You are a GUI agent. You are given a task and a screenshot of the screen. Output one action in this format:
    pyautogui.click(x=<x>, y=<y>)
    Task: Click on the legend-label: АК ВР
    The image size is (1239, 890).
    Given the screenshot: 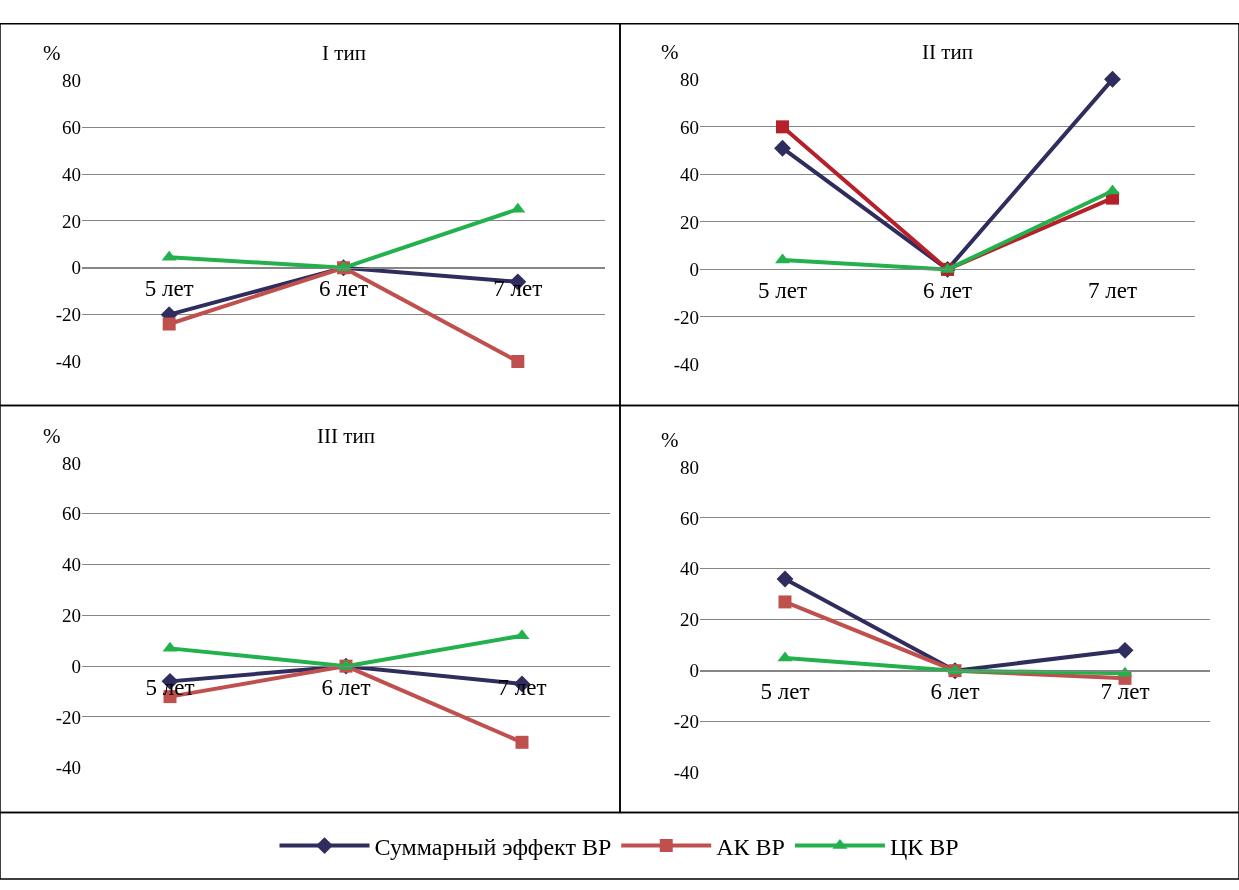 What is the action you would take?
    pyautogui.click(x=750, y=846)
    